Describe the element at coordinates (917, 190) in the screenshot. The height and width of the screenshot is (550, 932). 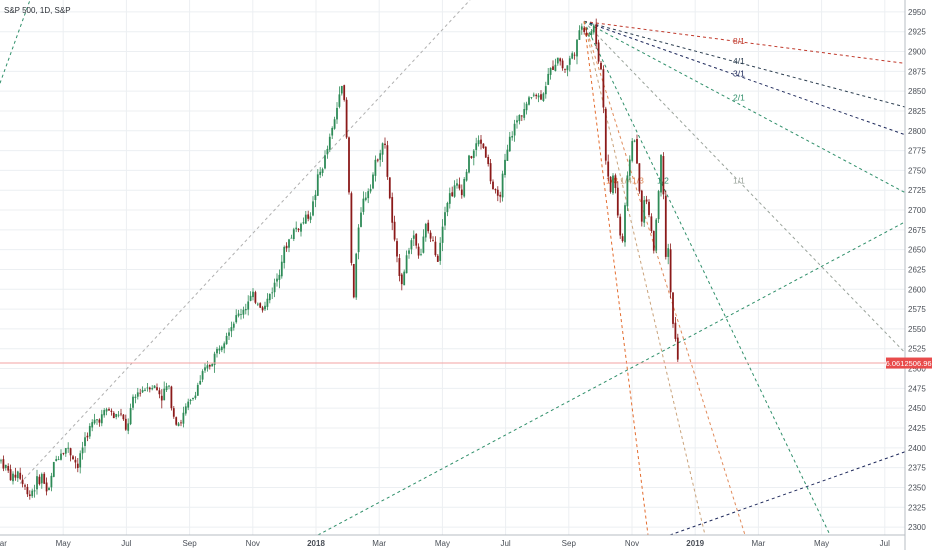
I see `y-tick-label: 2725` at that location.